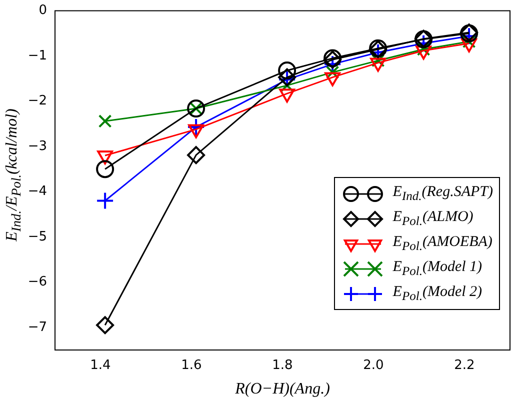  I want to click on x-axis-title: R(O−H)(Ang.), so click(282, 389).